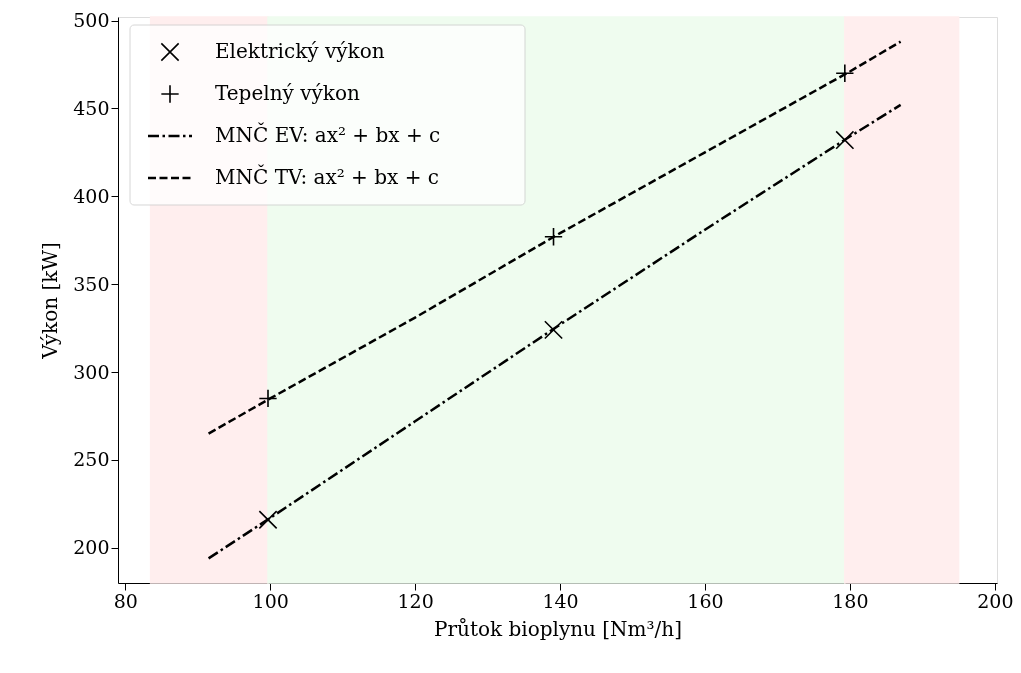 The width and height of the screenshot is (1021, 673). I want to click on y-axis-title: Výkon [kW], so click(50, 301).